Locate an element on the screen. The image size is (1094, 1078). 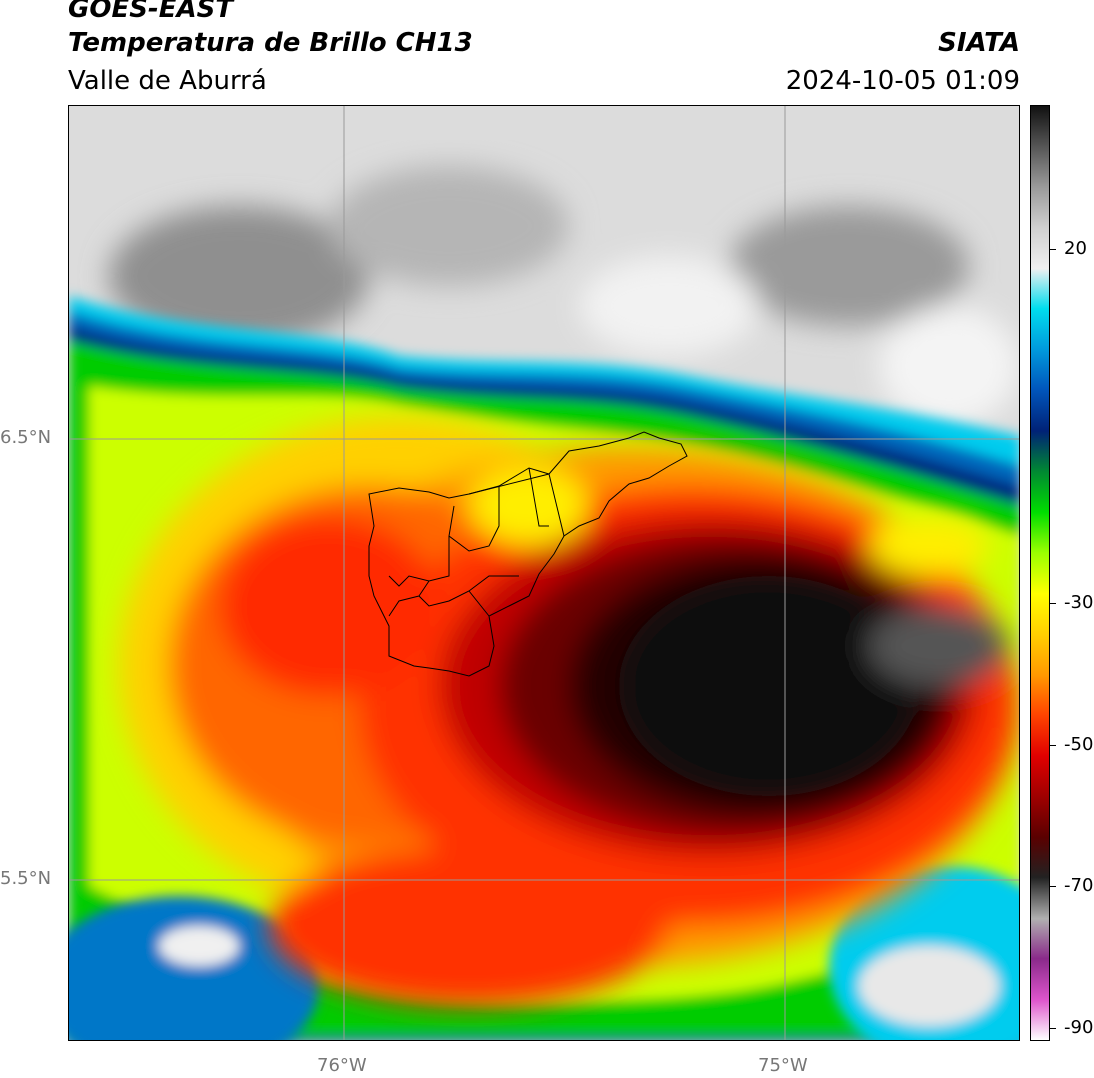
title-line2: Temperatura de Brillo CH13 is located at coordinates (270, 43).